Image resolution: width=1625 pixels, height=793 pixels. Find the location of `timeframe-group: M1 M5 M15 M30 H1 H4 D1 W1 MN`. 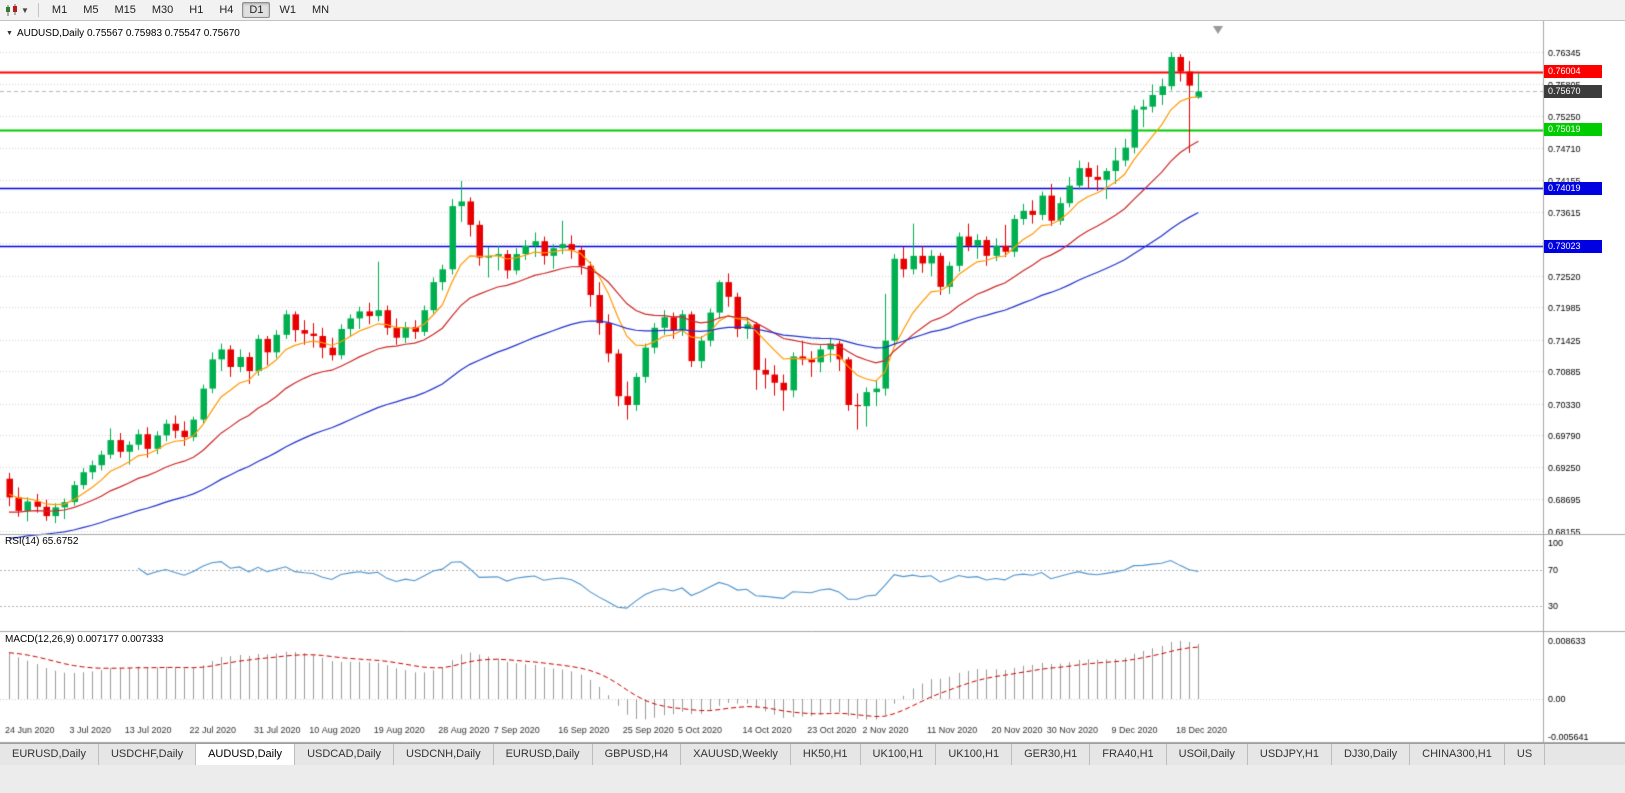

timeframe-group: M1 M5 M15 M30 H1 H4 D1 W1 MN is located at coordinates (190, 10).